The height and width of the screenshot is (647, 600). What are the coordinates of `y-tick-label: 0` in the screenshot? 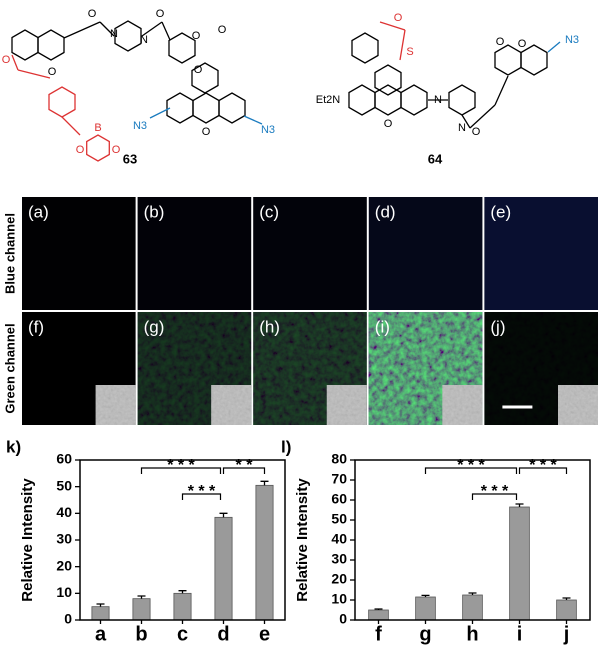 It's located at (68, 619).